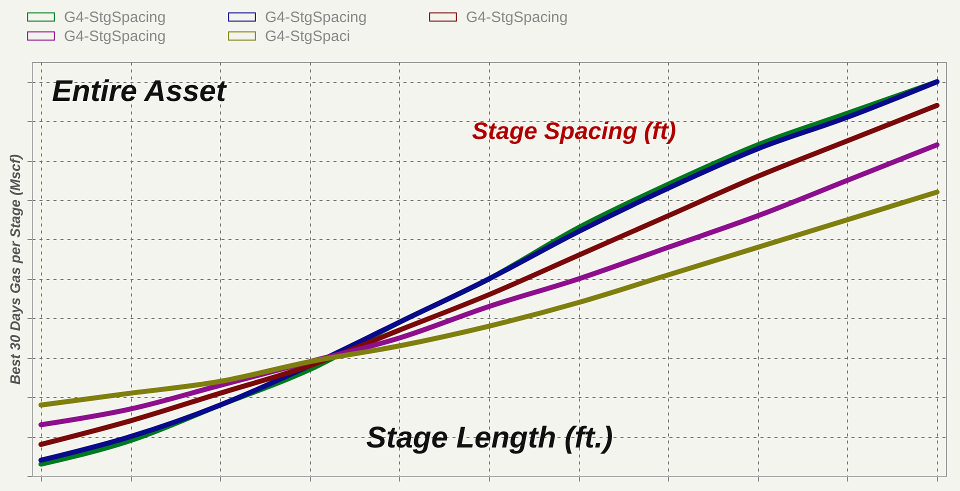  I want to click on annotation: Entire Asset, so click(140, 91).